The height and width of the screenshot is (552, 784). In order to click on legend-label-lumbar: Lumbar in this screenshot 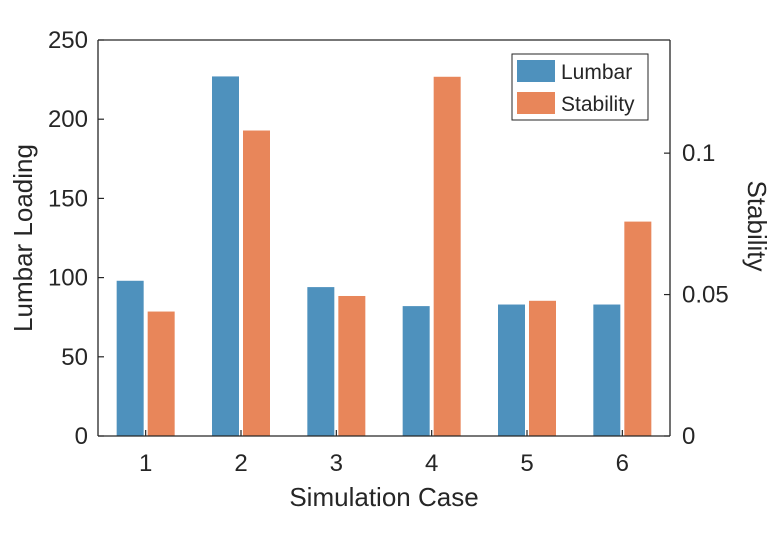, I will do `click(596, 72)`.